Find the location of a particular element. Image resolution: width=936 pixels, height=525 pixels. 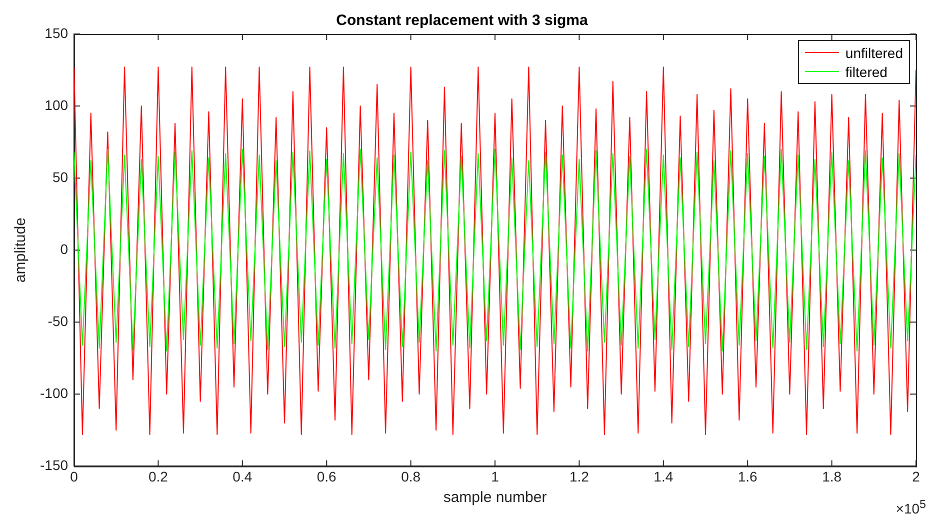

x-tick-label: 1.4 is located at coordinates (664, 476).